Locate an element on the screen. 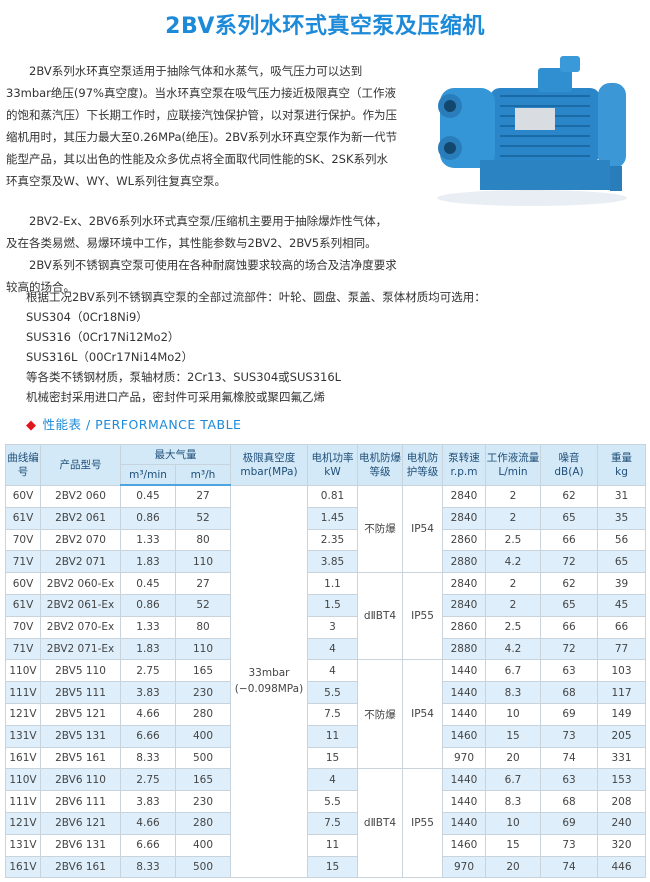 The width and height of the screenshot is (650, 882). cell-model: 2BV6 131 is located at coordinates (80, 845).